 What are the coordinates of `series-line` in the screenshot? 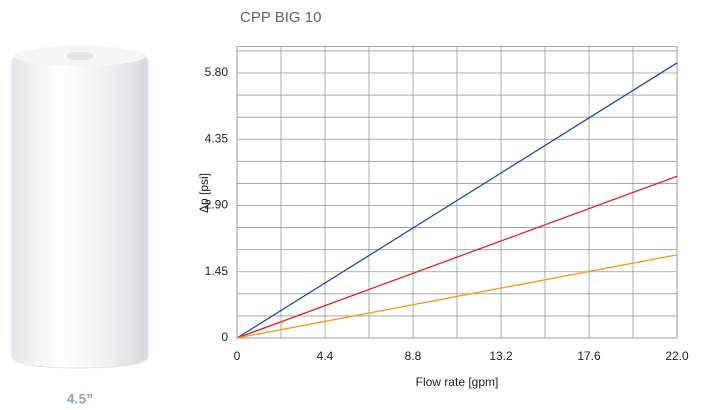 It's located at (457, 296).